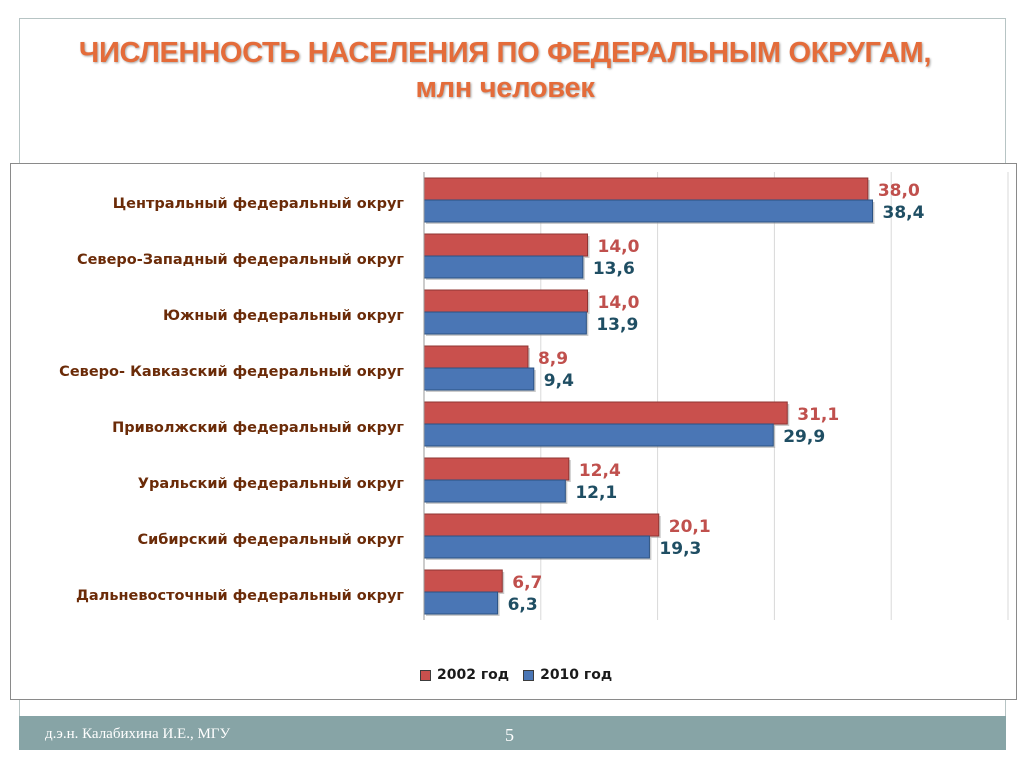 Image resolution: width=1024 pixels, height=768 pixels. What do you see at coordinates (576, 675) in the screenshot?
I see `legend-label-2010: 2010 год` at bounding box center [576, 675].